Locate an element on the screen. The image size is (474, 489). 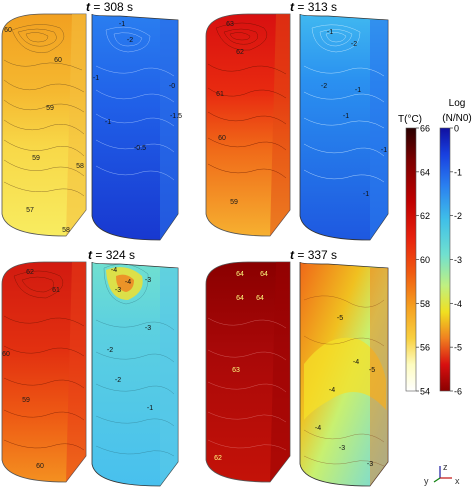
temperature-colorbar-title: T(°C) is located at coordinates (410, 119).